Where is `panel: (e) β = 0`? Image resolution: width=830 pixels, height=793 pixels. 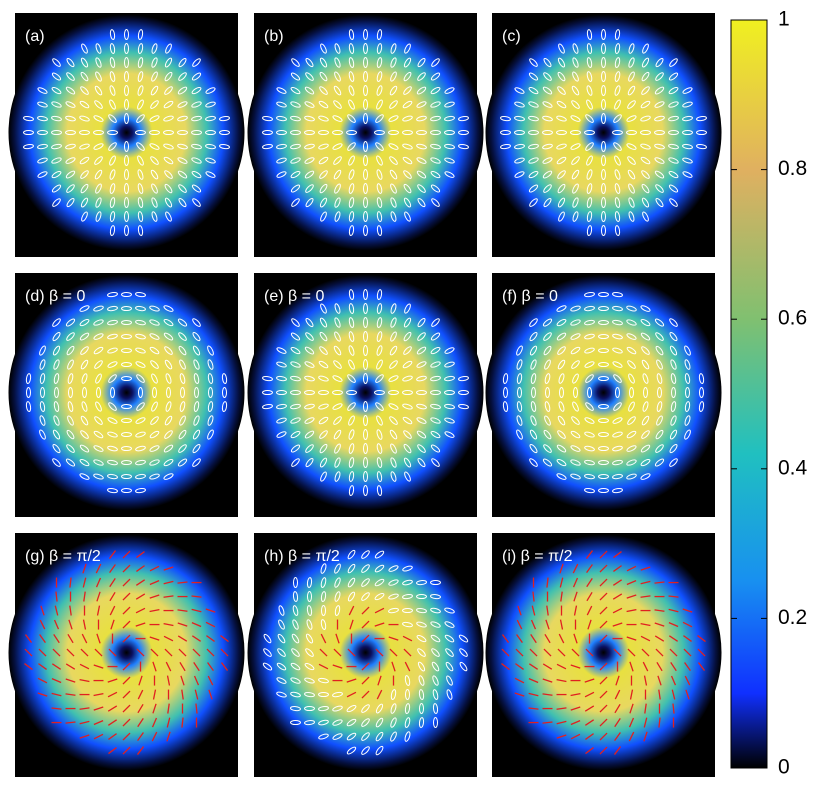 panel: (e) β = 0 is located at coordinates (365, 395).